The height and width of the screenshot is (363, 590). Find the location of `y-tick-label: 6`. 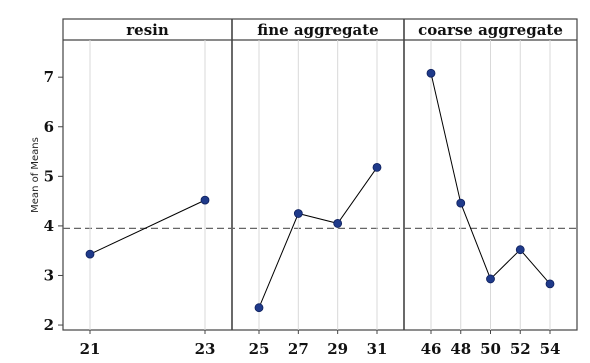

y-tick-label: 6 is located at coordinates (49, 127).